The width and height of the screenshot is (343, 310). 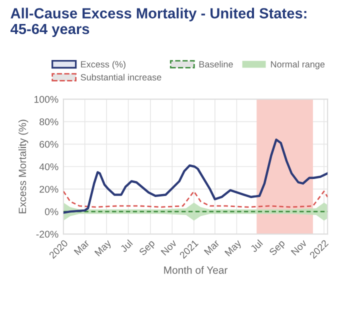 What do you see at coordinates (298, 65) in the screenshot?
I see `legend-label: Normal range` at bounding box center [298, 65].